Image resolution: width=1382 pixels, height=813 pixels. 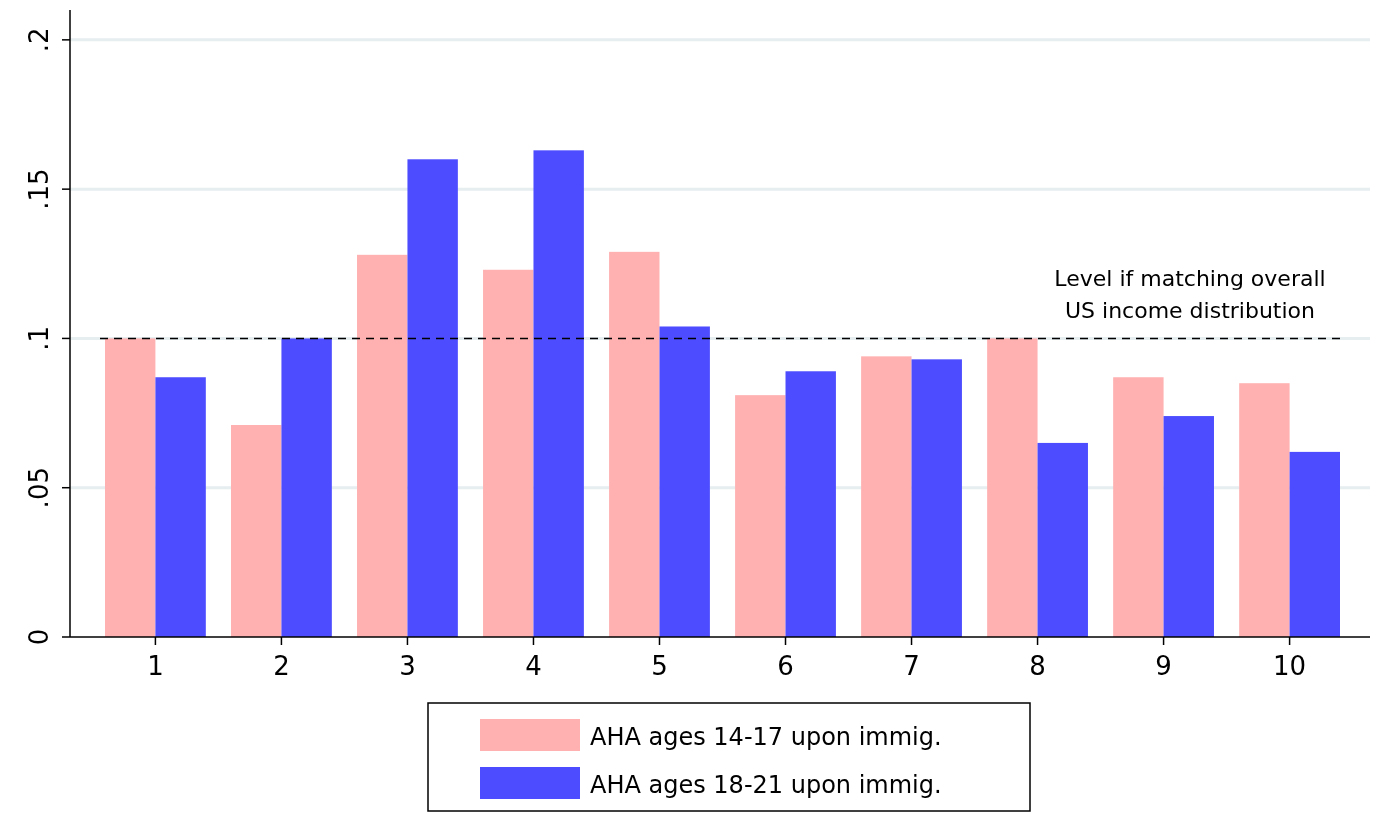 What do you see at coordinates (1163, 666) in the screenshot?
I see `x-tick-label: 9` at bounding box center [1163, 666].